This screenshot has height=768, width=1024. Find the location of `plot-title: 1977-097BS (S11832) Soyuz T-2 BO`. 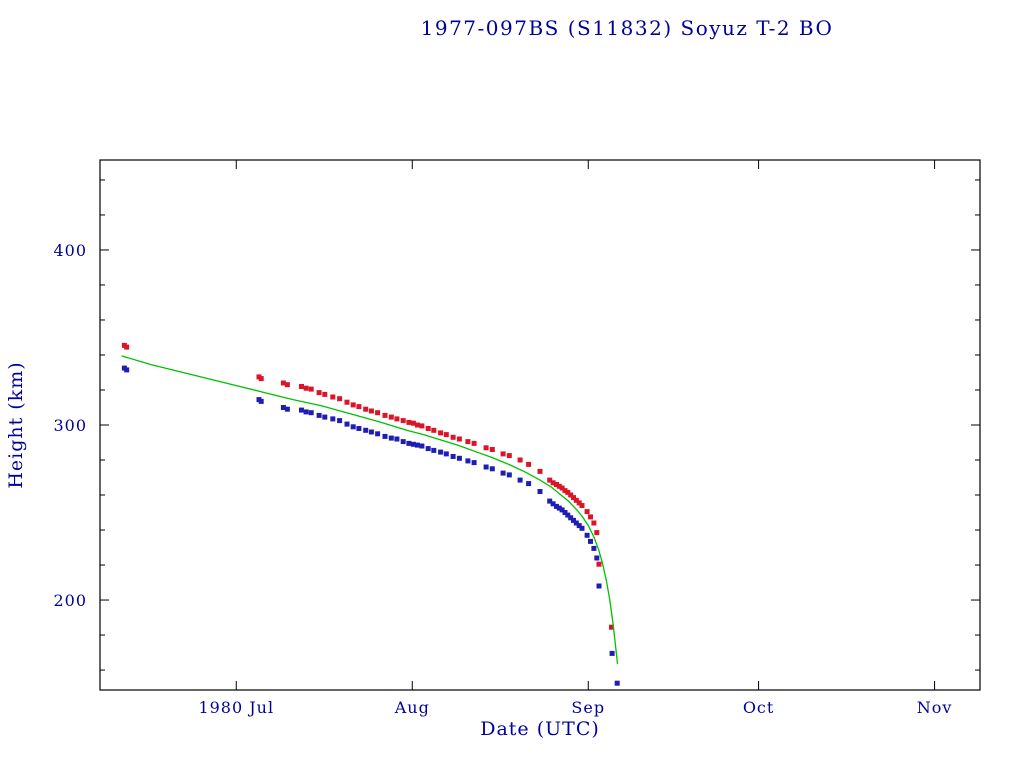

plot-title: 1977-097BS (S11832) Soyuz T-2 BO is located at coordinates (627, 28).